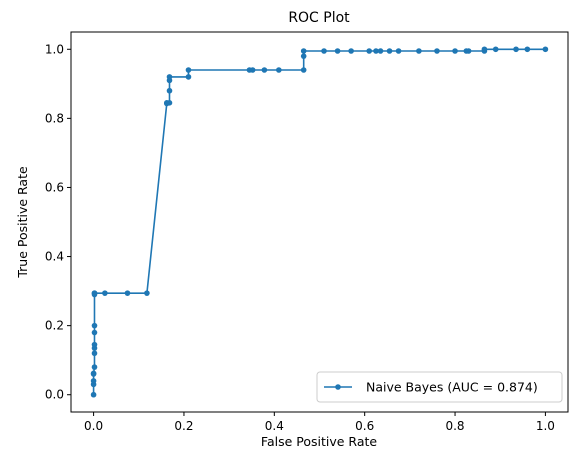 The height and width of the screenshot is (452, 570). Describe the element at coordinates (58, 221) in the screenshot. I see `y-axis-ticks: 0.0 0.2 0.4 0.6 0.8 1.0` at that location.